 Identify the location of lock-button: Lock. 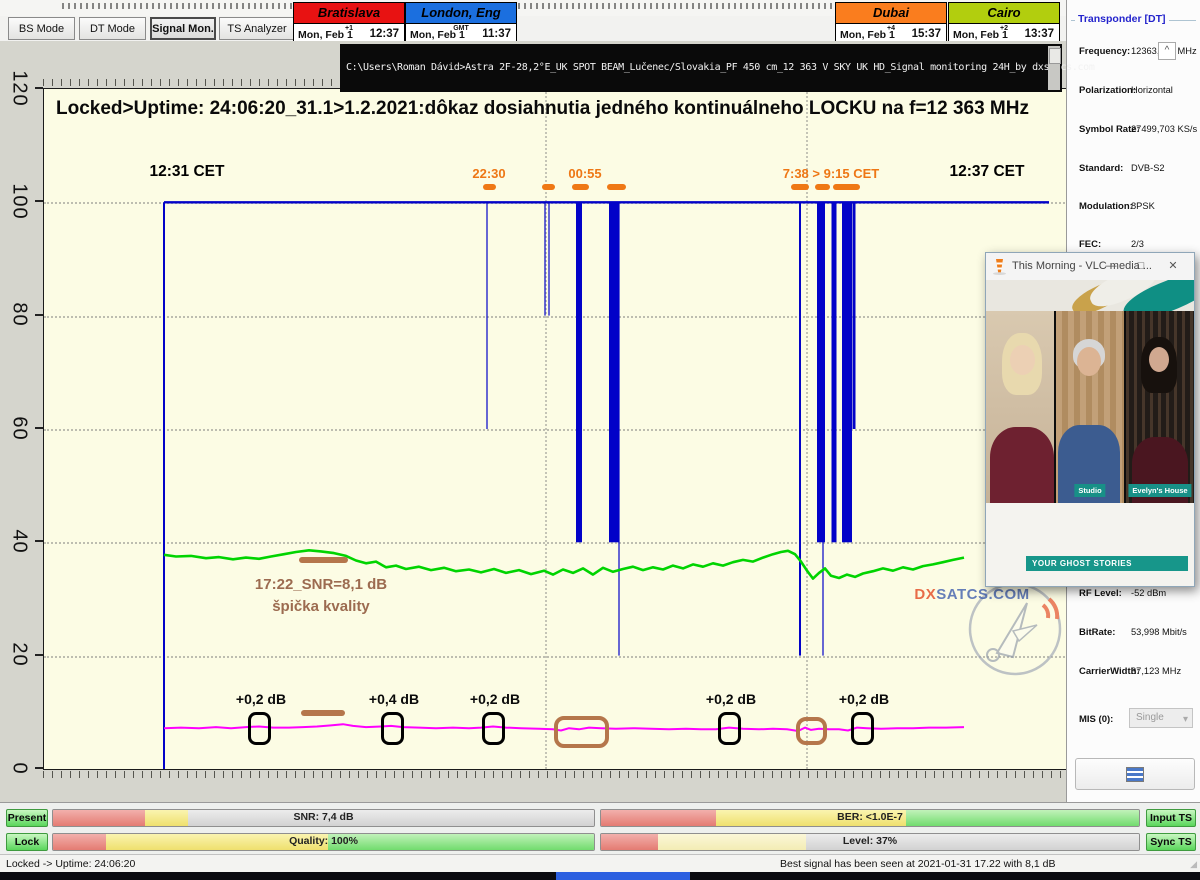
(27, 842).